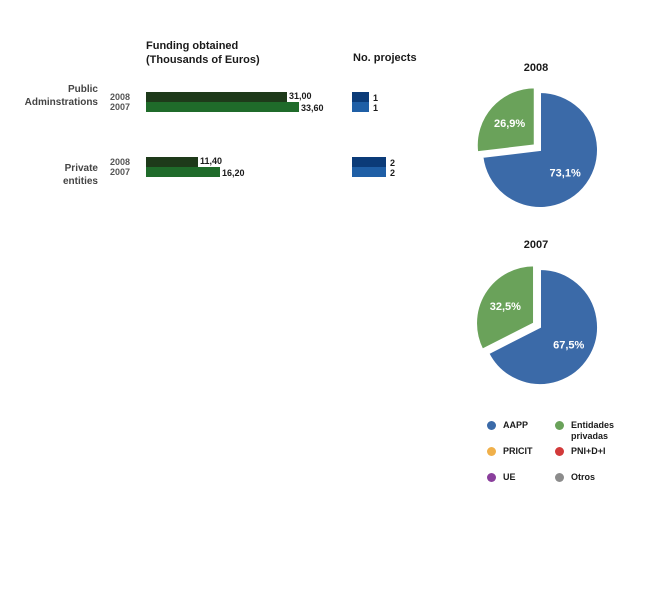  Describe the element at coordinates (300, 96) in the screenshot. I see `bar-value-label: 31,00` at that location.